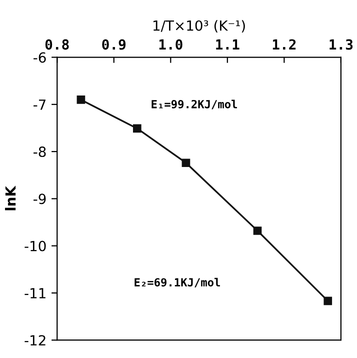 The width and height of the screenshot is (357, 358). I want to click on y-tick-label: -11, so click(35, 293).